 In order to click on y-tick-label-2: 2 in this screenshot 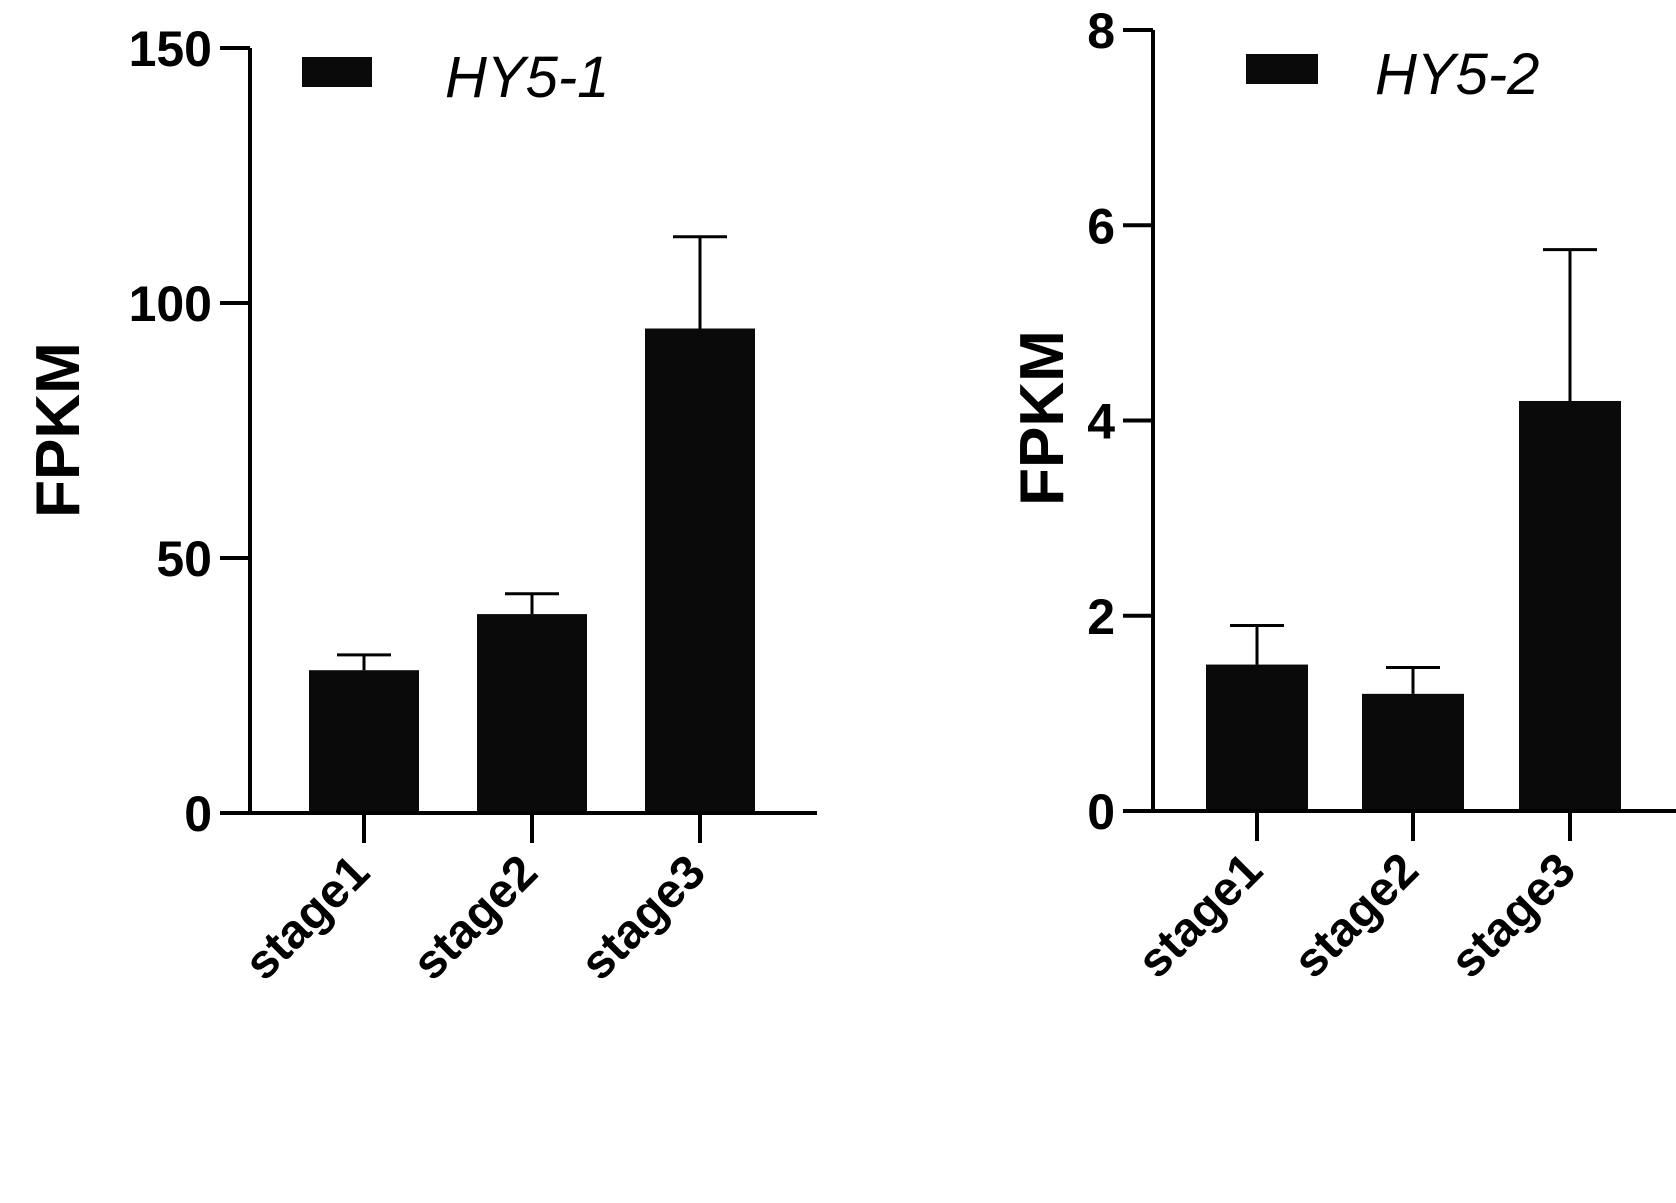, I will do `click(1101, 617)`.